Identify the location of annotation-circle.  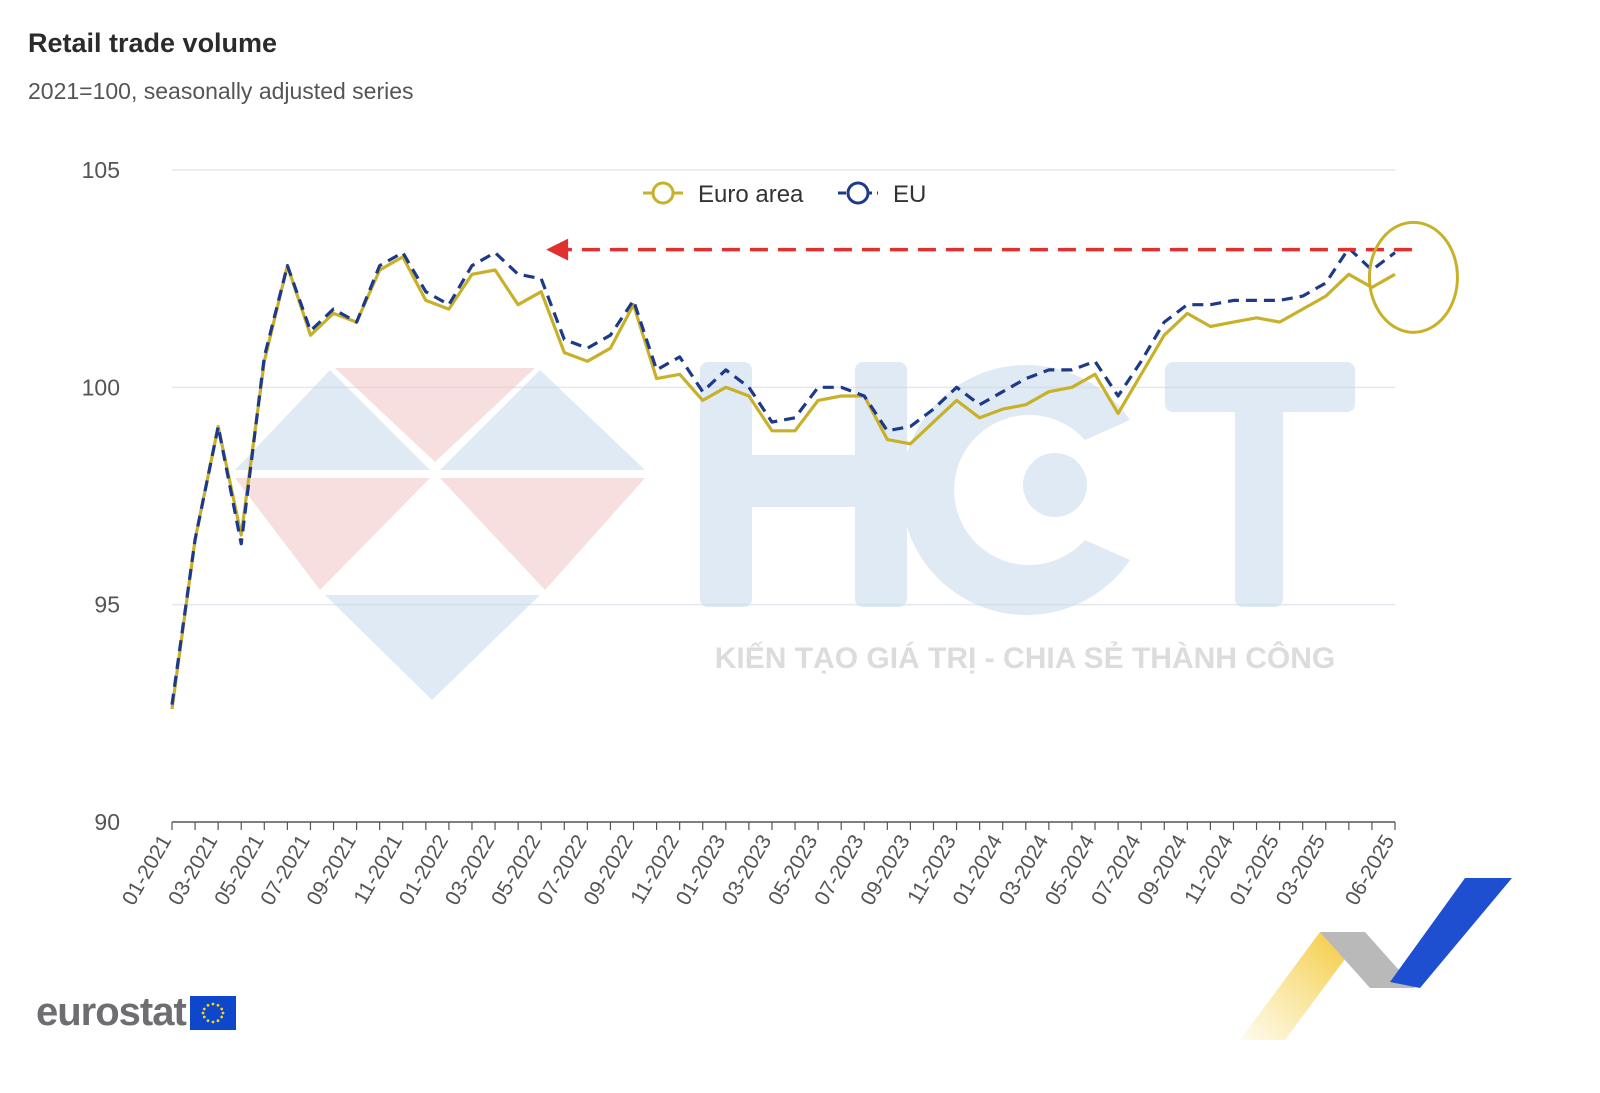
(1413, 277).